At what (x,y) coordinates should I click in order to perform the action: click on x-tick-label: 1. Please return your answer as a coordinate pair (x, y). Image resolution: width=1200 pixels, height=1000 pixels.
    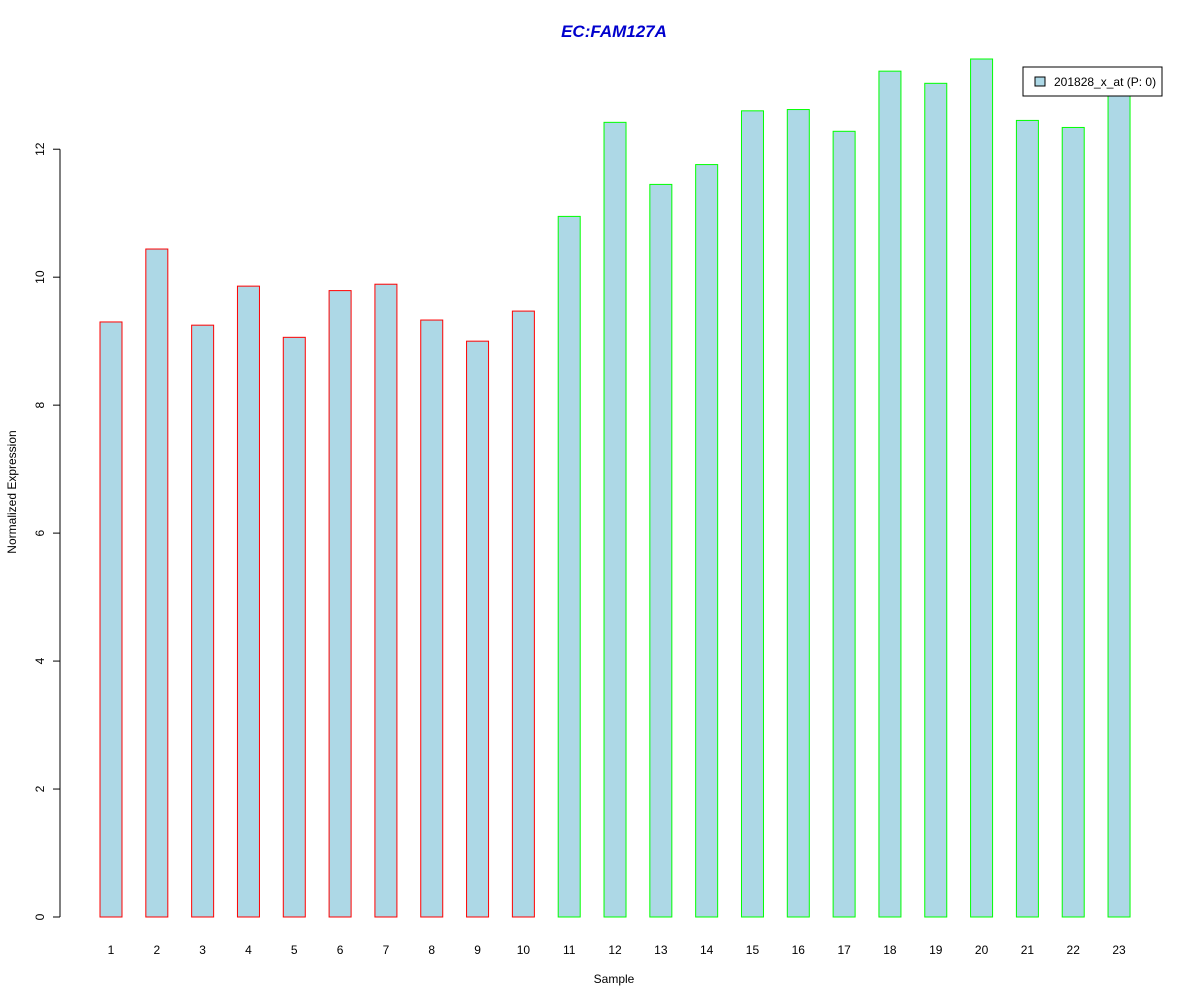
    Looking at the image, I should click on (111, 950).